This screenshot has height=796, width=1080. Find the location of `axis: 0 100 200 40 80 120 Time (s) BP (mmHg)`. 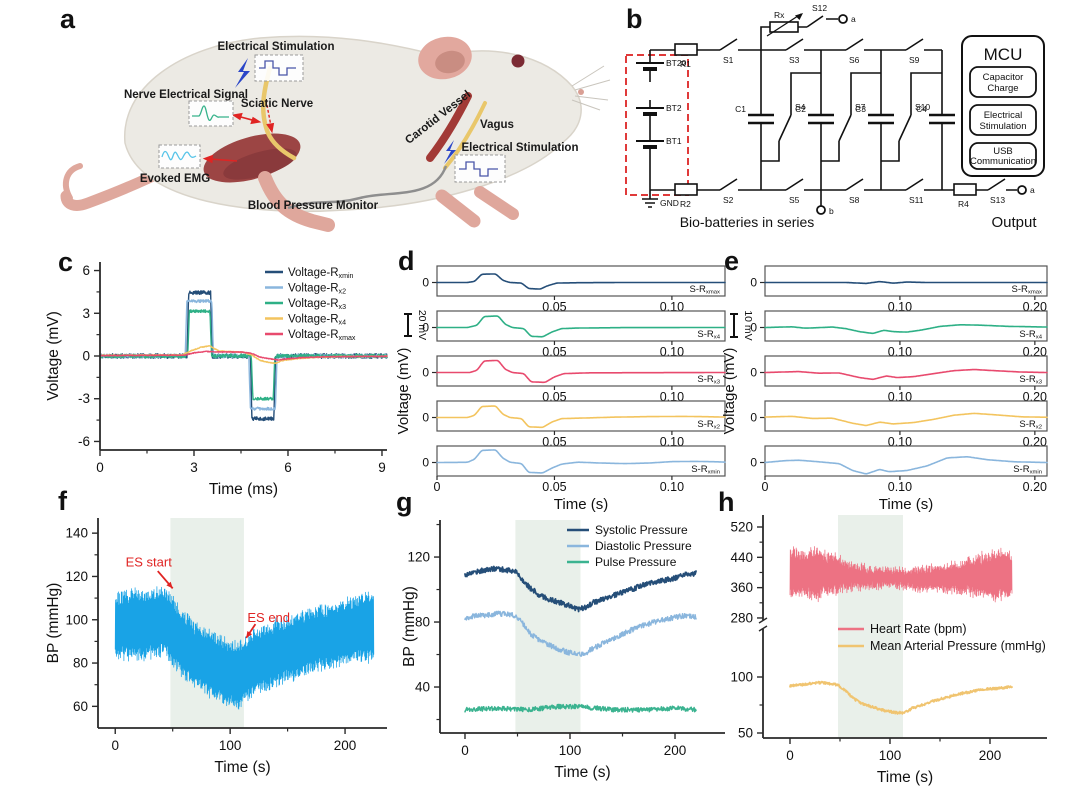

axis: 0 100 200 40 80 120 Time (s) BP (mmHg) is located at coordinates (563, 650).